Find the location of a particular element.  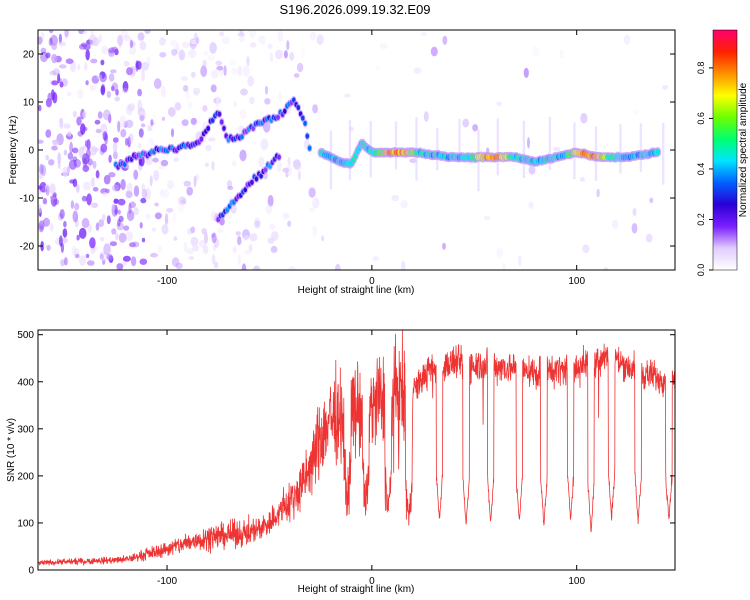

y-tick-label: 20 is located at coordinates (29, 55).